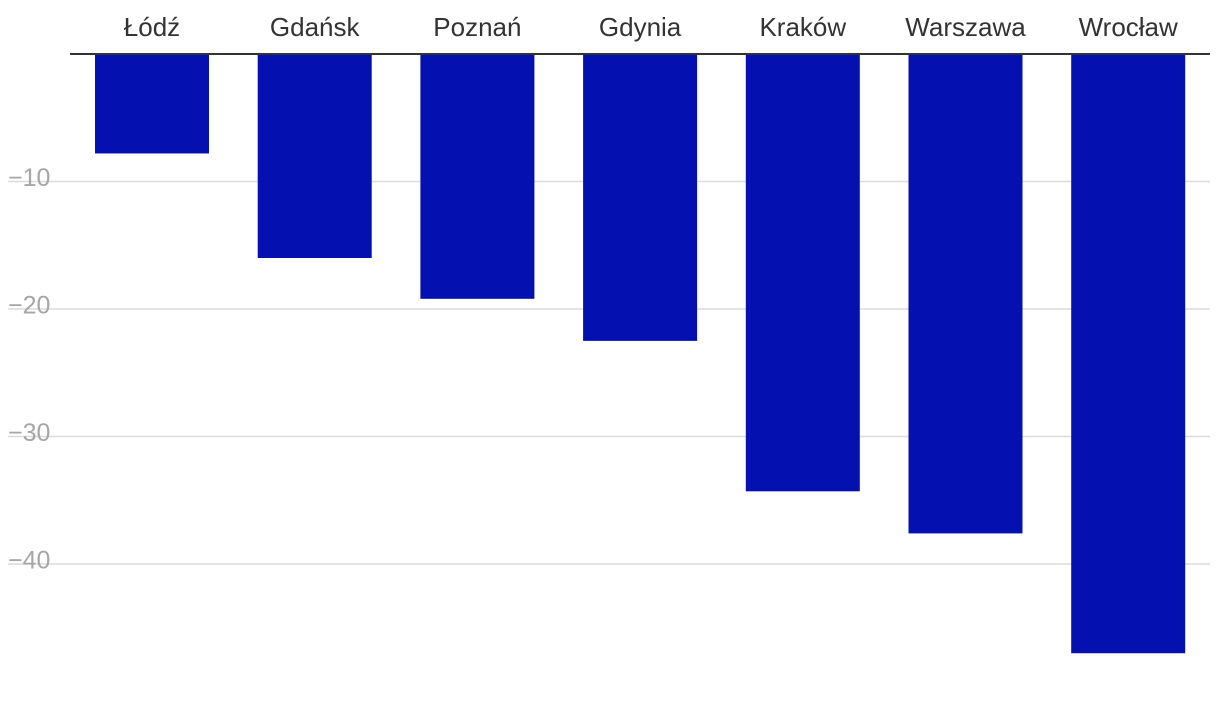  What do you see at coordinates (477, 27) in the screenshot?
I see `category-label: Poznań` at bounding box center [477, 27].